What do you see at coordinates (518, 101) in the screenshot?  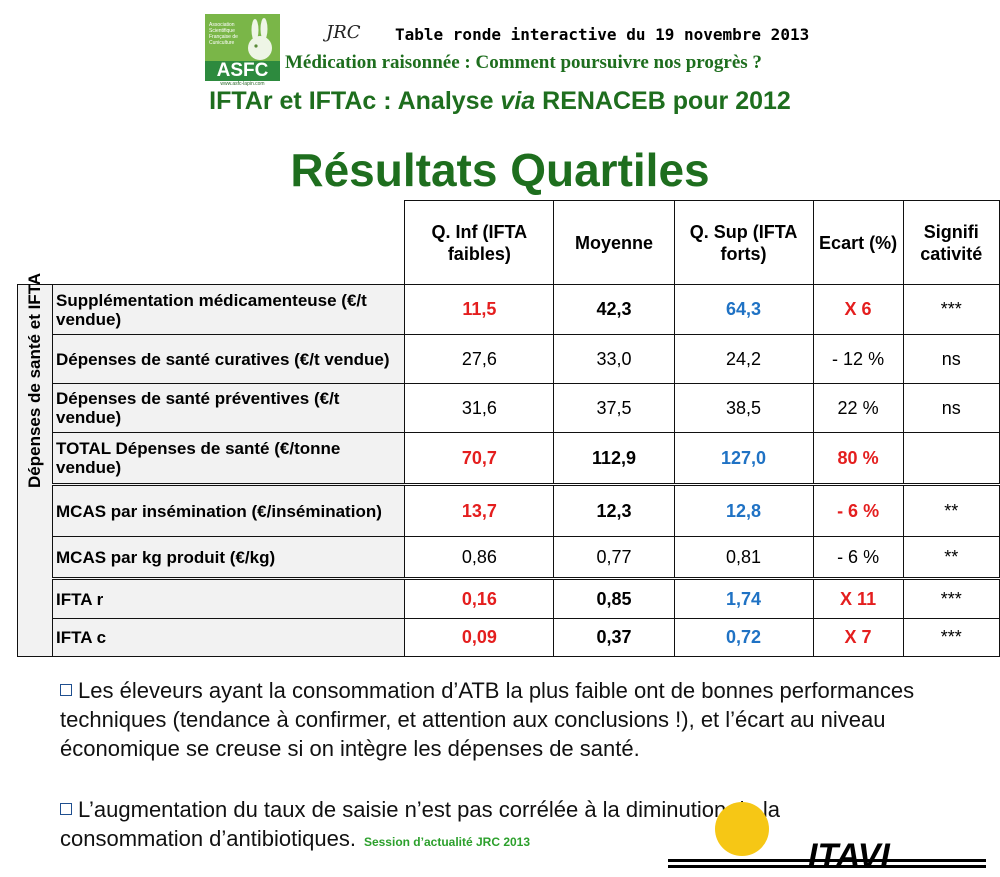 I see `subtitle-part-b: via` at bounding box center [518, 101].